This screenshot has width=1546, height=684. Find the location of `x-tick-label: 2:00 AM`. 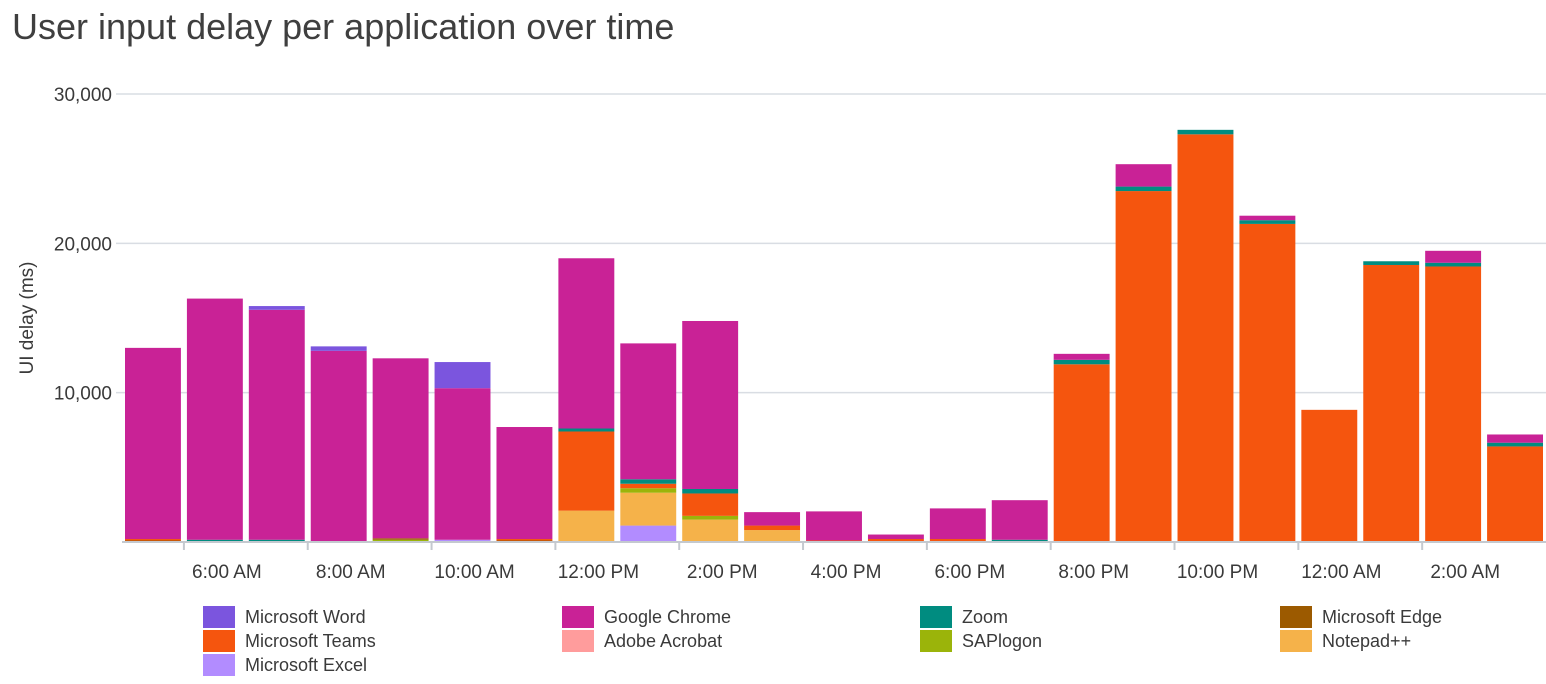

x-tick-label: 2:00 AM is located at coordinates (1465, 572).